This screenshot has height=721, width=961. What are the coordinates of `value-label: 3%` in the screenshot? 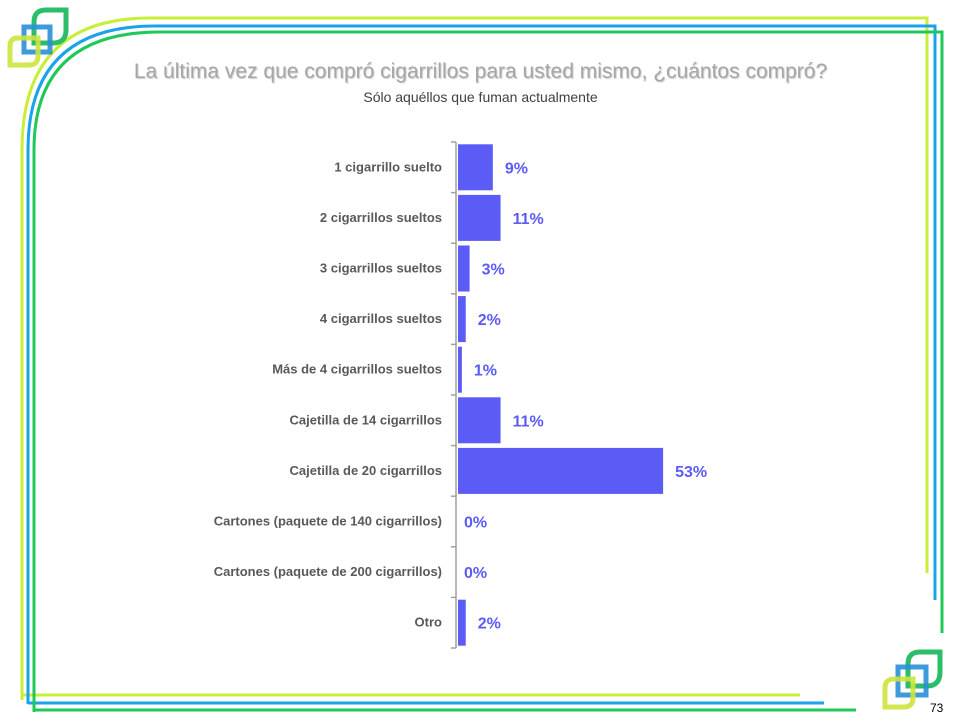 It's located at (493, 270).